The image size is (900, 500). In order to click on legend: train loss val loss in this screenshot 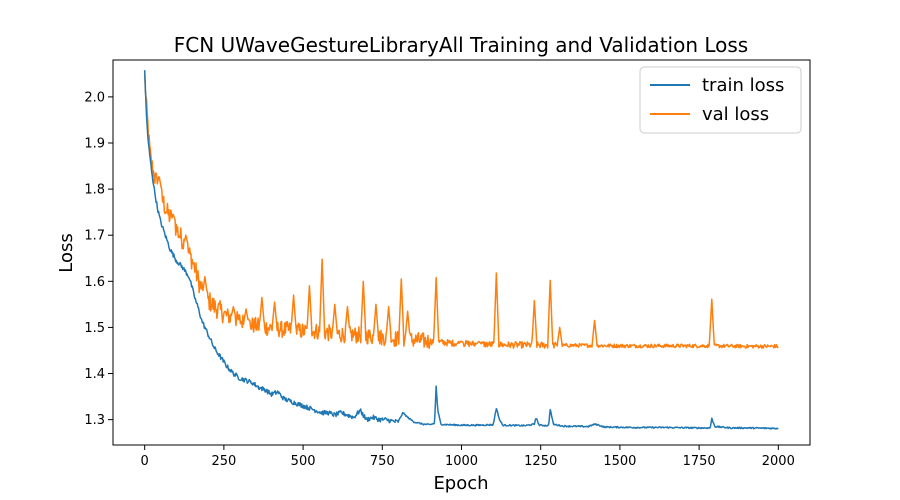, I will do `click(720, 100)`.